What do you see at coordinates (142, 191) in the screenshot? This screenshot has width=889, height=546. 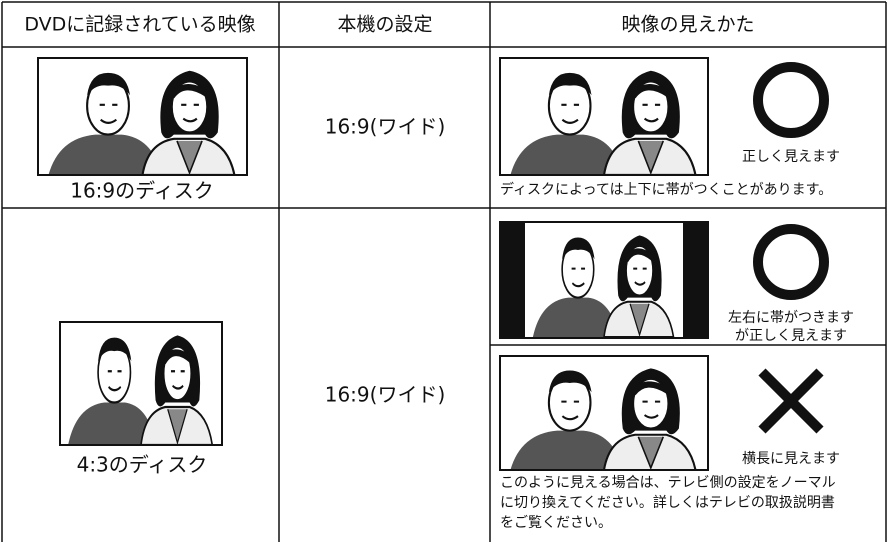 I see `disc-caption: 16:9のディスク` at bounding box center [142, 191].